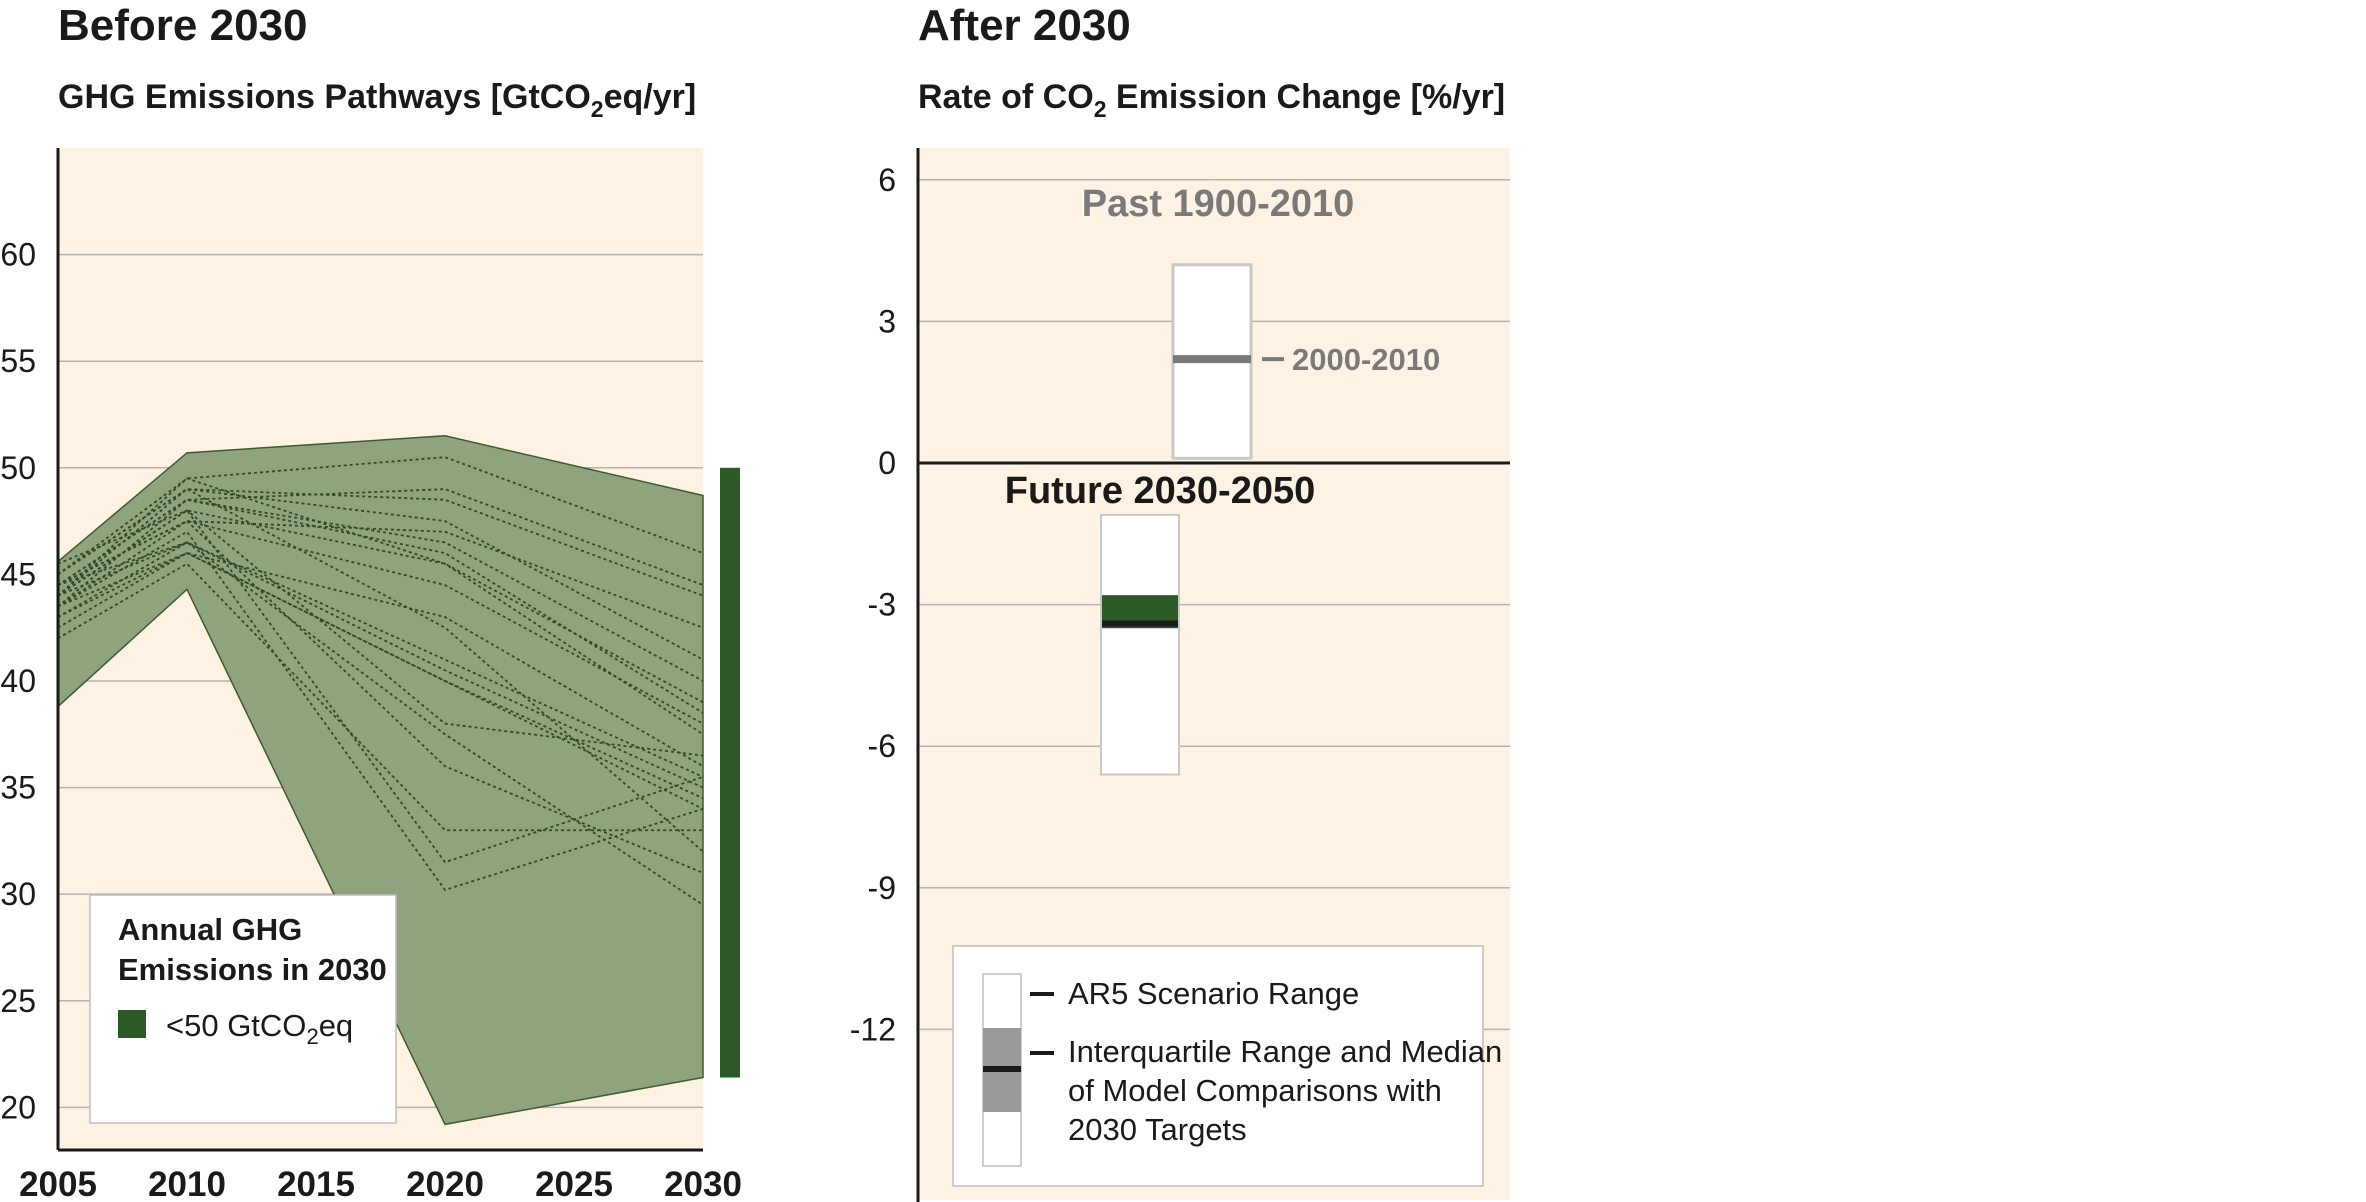 The image size is (2366, 1202). I want to click on right-y-tick-label: 3, so click(887, 321).